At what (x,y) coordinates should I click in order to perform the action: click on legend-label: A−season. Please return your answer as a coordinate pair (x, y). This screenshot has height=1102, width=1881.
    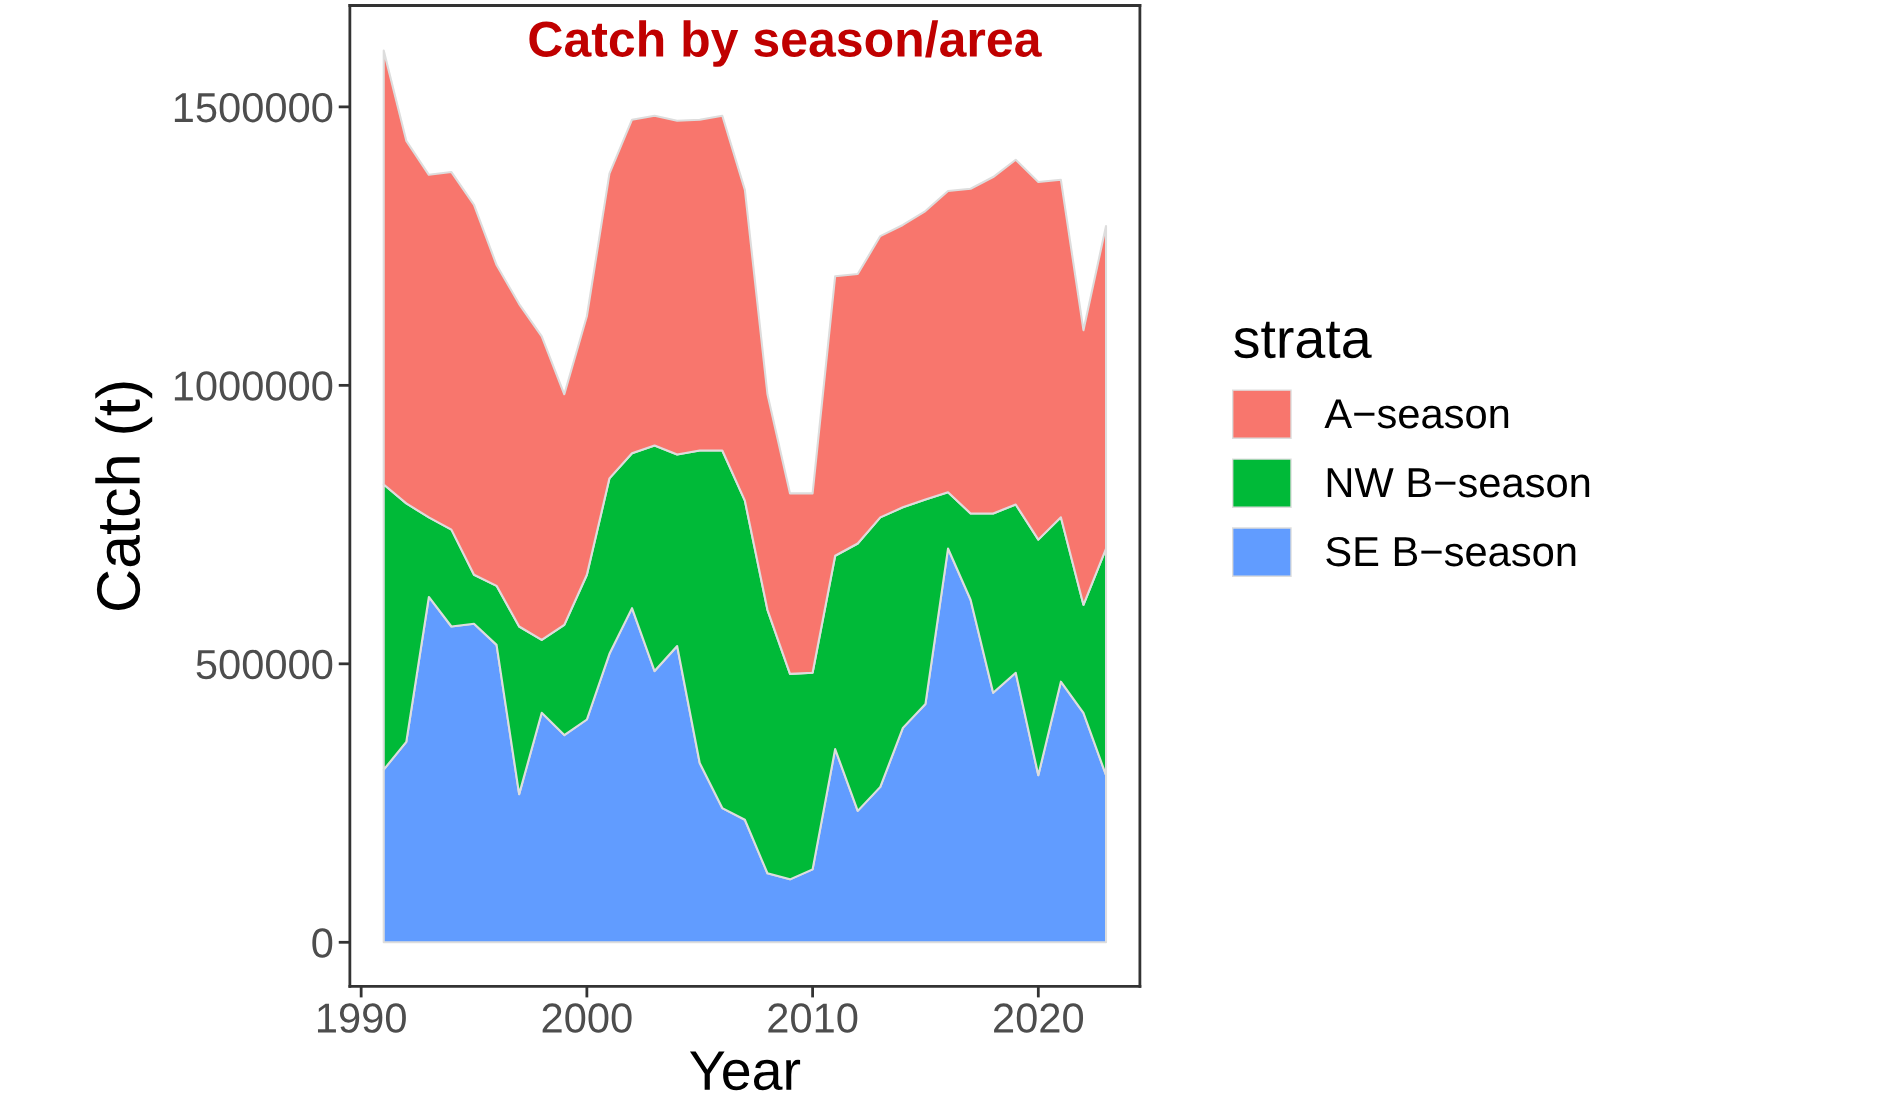
    Looking at the image, I should click on (1416, 414).